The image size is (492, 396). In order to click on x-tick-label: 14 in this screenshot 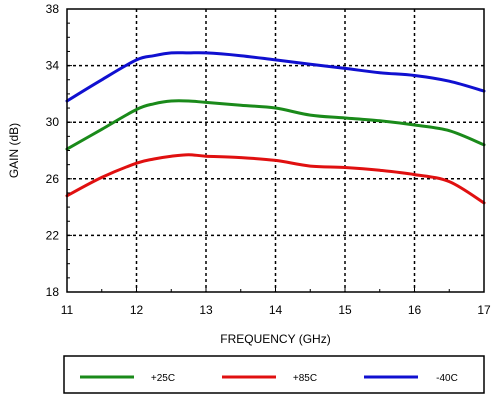, I will do `click(276, 310)`.